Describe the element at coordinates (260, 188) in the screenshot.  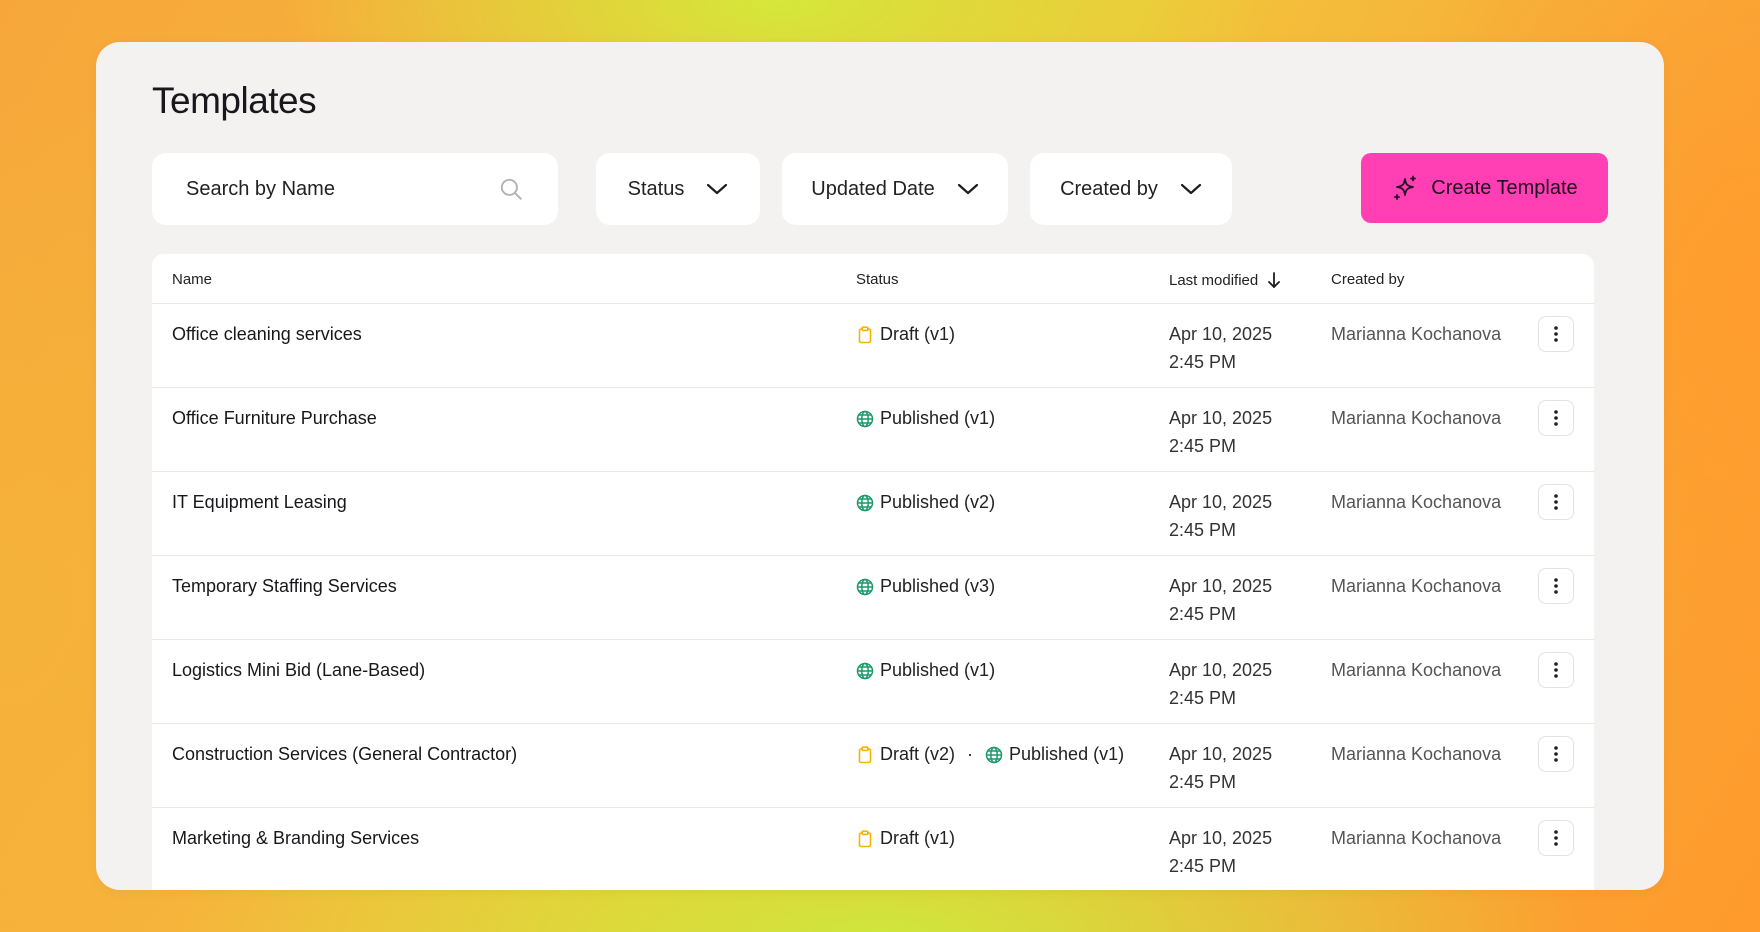
I see `search-placeholder: Search by Name` at that location.